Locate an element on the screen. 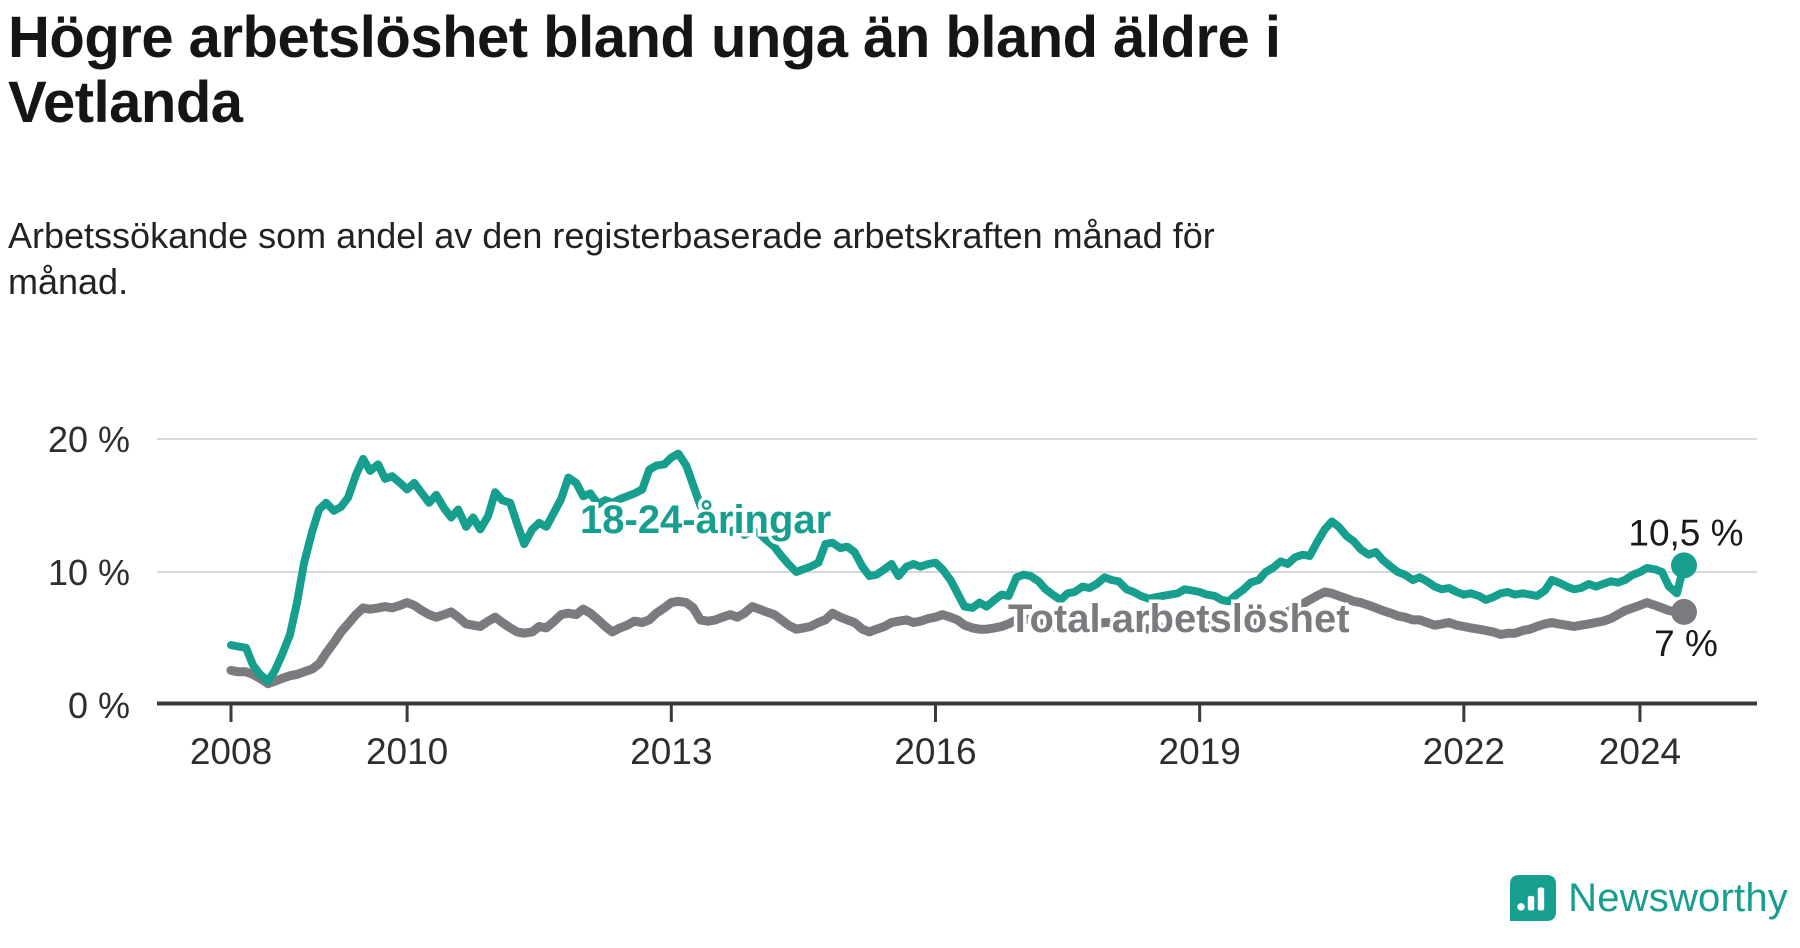  y-axis-tick-label: 20 % is located at coordinates (89, 439).